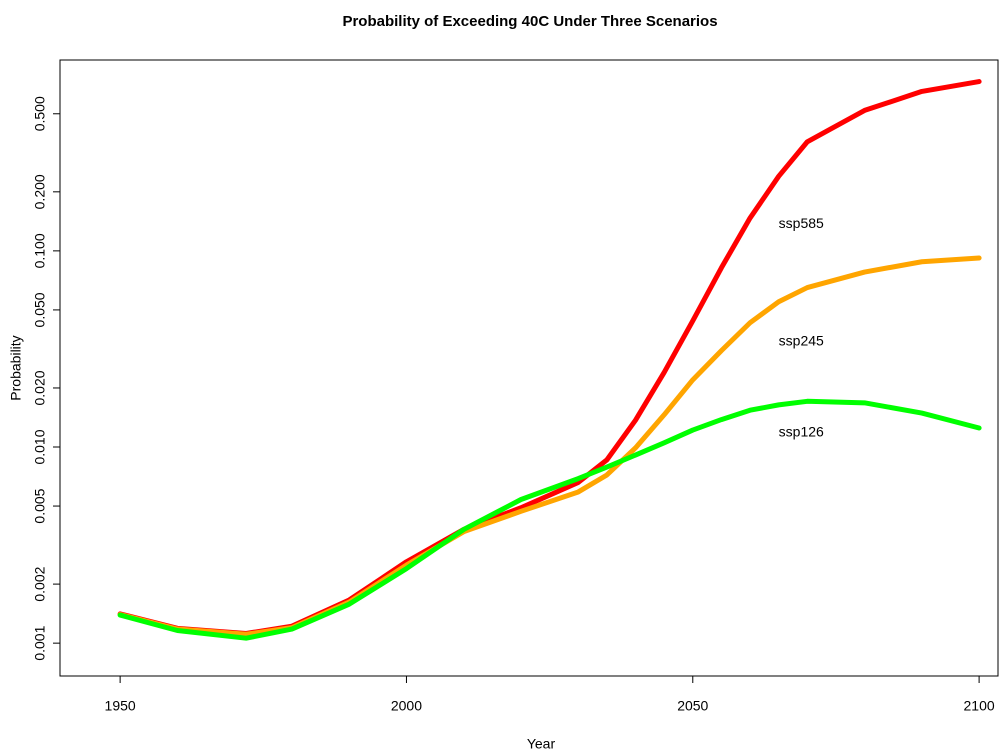 This screenshot has height=755, width=1005. What do you see at coordinates (40, 309) in the screenshot?
I see `y-tick-label: 0.050` at bounding box center [40, 309].